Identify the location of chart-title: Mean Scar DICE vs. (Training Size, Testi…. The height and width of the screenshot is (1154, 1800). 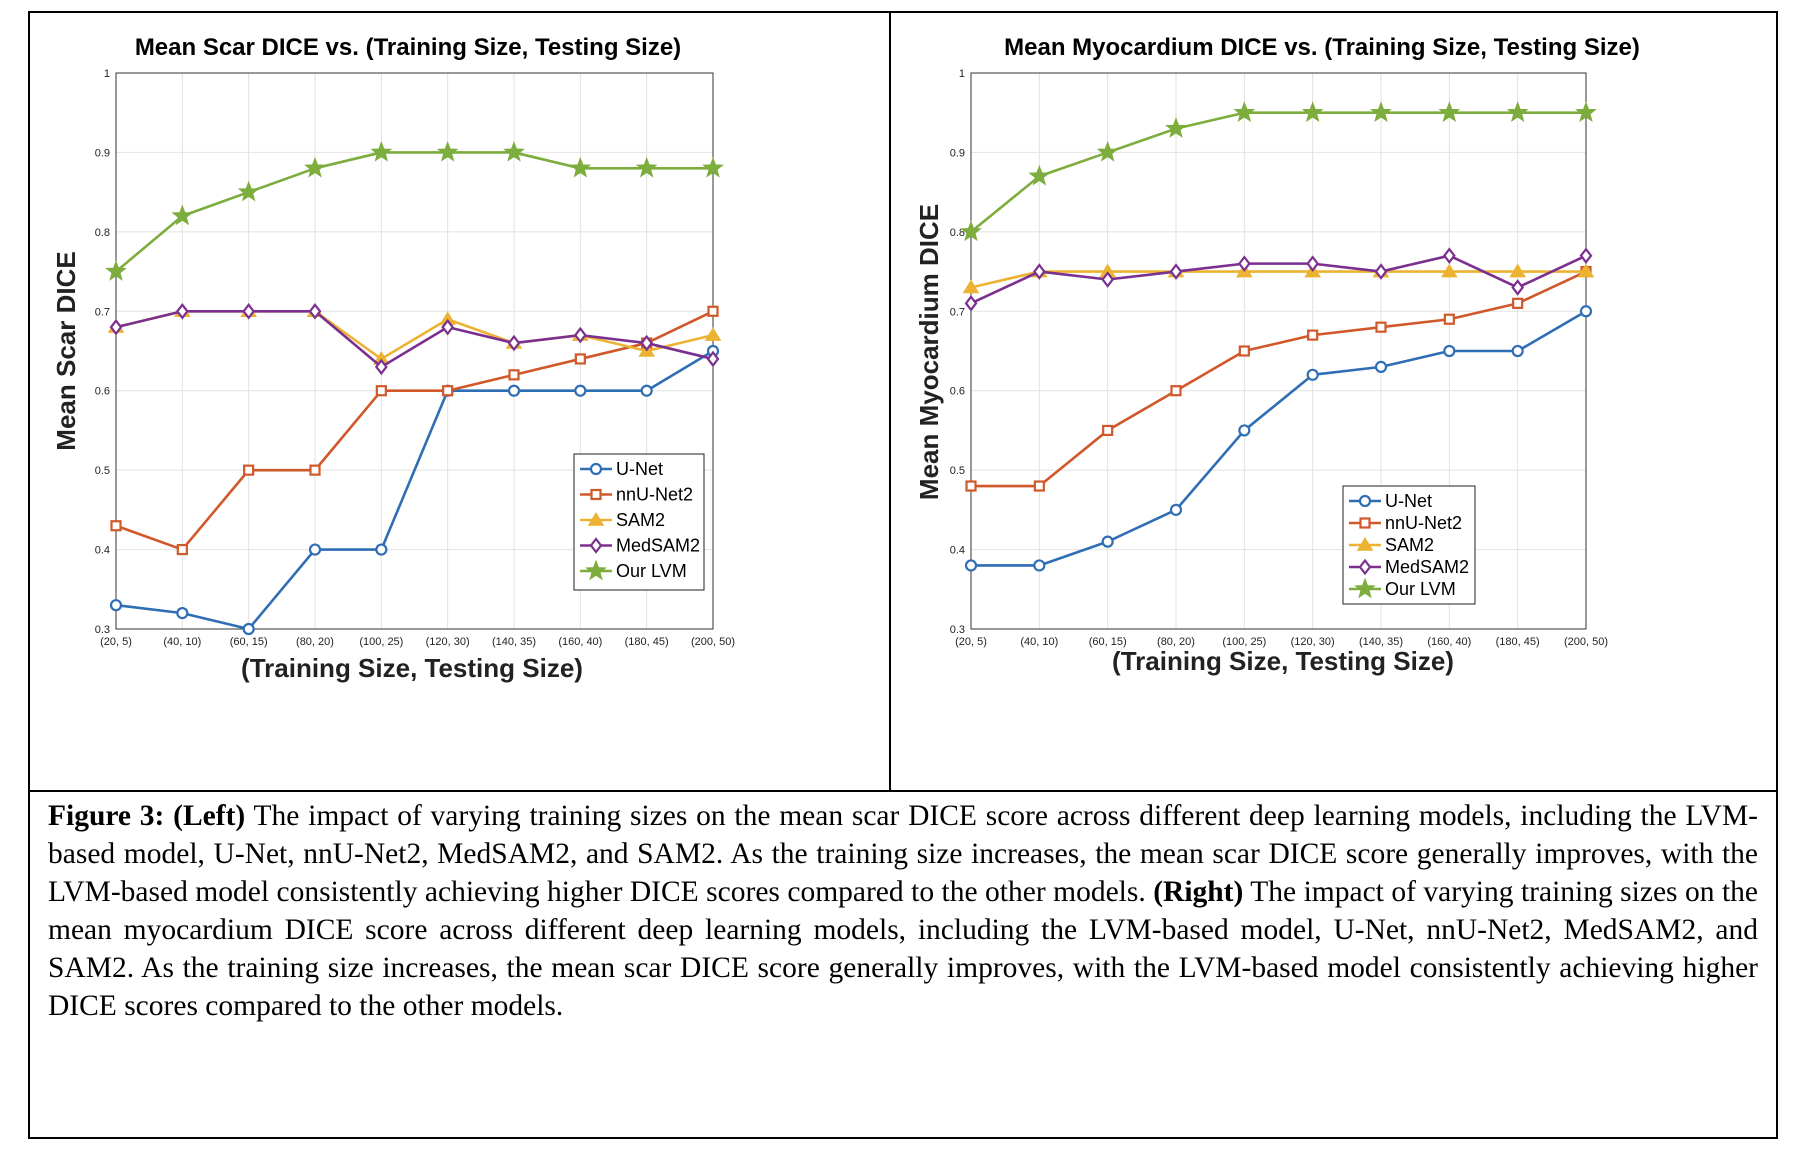
(408, 47).